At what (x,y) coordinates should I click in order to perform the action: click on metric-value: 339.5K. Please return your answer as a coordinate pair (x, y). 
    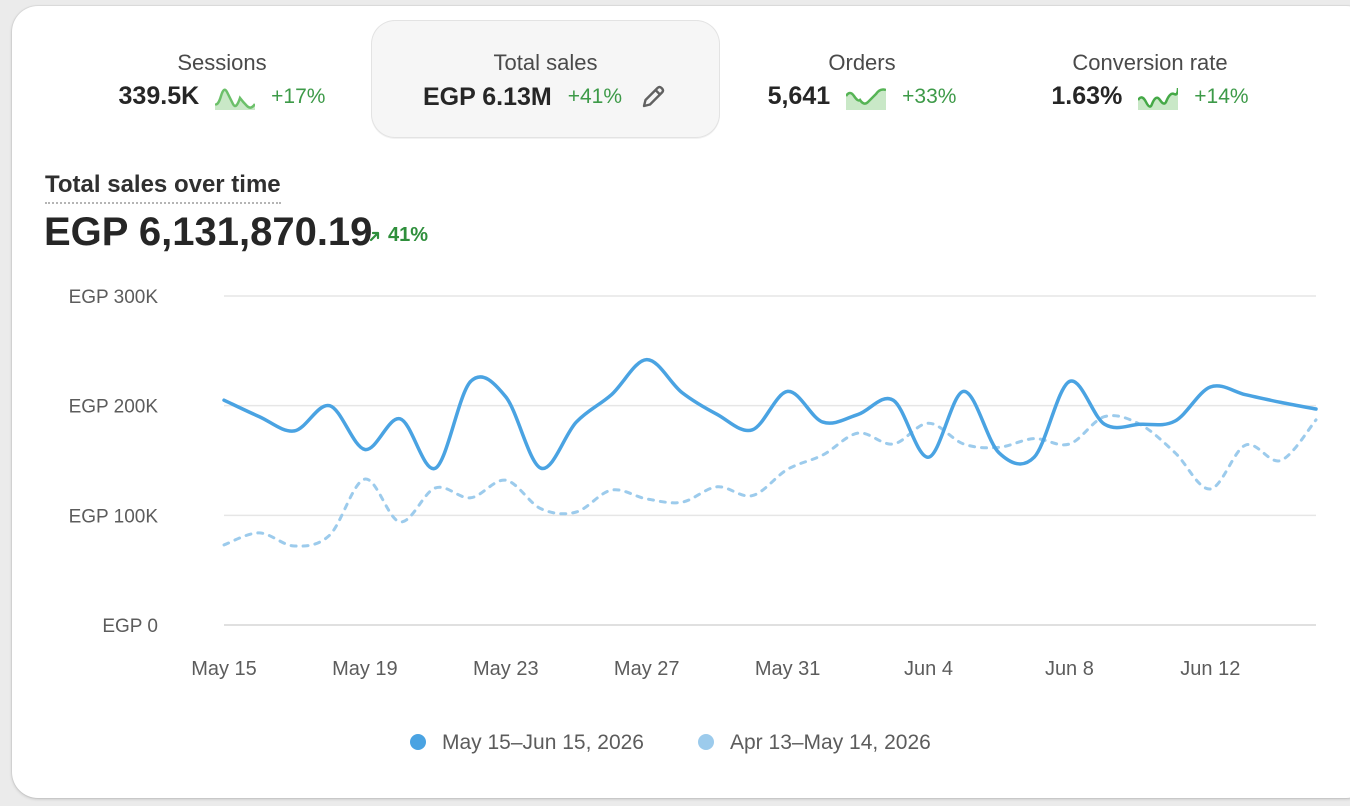
    Looking at the image, I should click on (159, 96).